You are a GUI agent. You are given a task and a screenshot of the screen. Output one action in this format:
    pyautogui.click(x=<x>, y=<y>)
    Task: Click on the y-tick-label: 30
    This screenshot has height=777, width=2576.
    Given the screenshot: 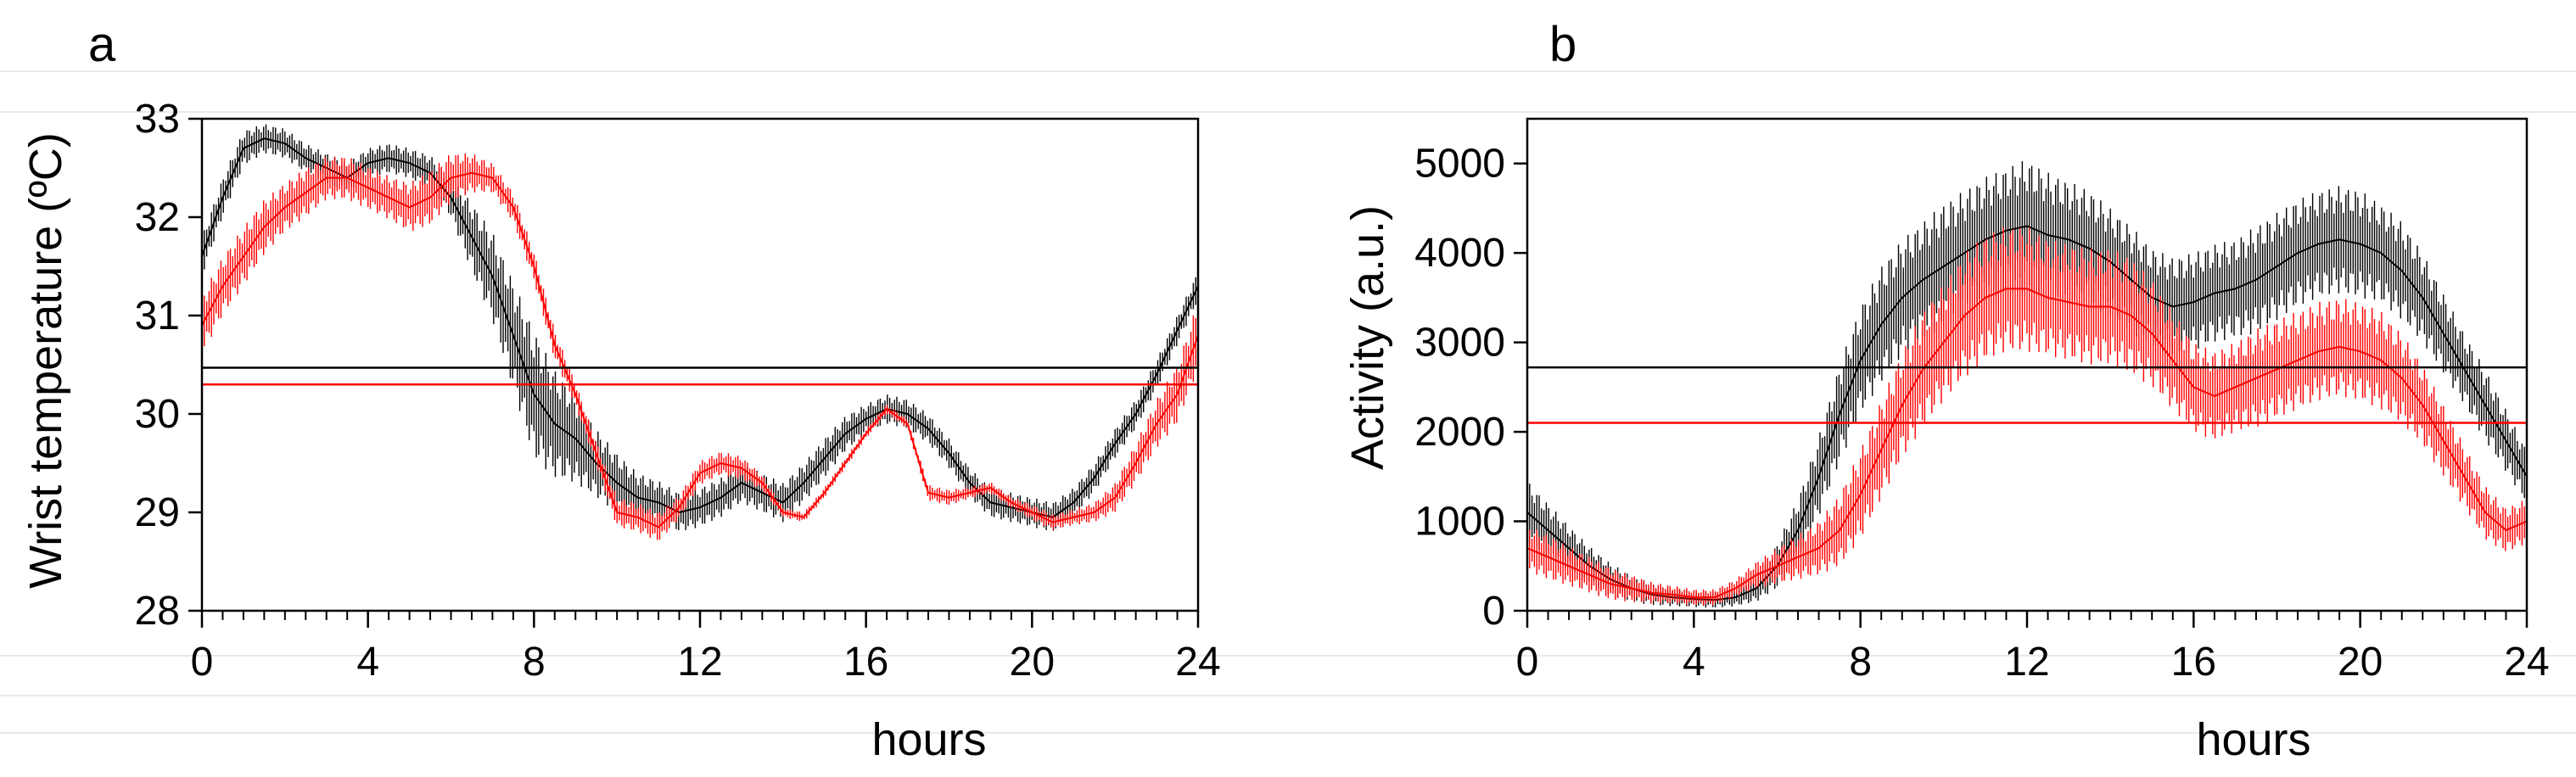 What is the action you would take?
    pyautogui.click(x=157, y=414)
    